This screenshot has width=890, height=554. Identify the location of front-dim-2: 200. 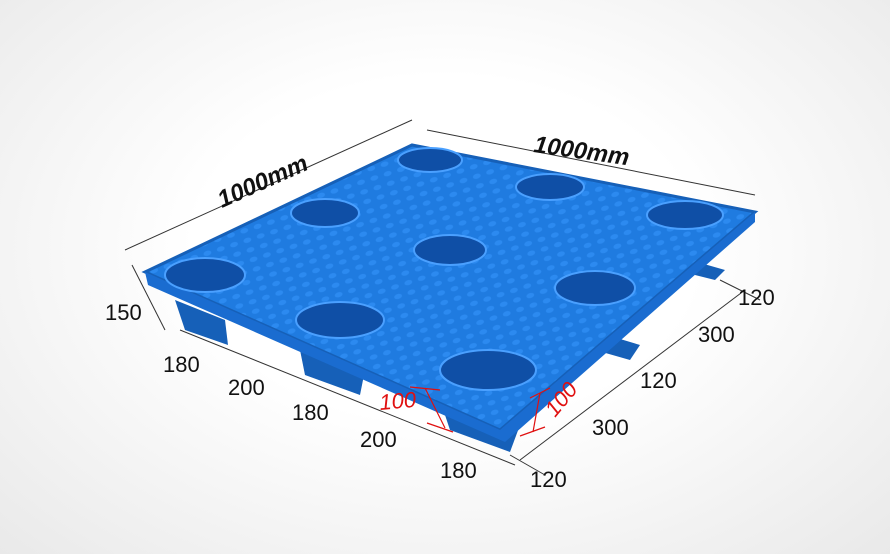
(246, 387).